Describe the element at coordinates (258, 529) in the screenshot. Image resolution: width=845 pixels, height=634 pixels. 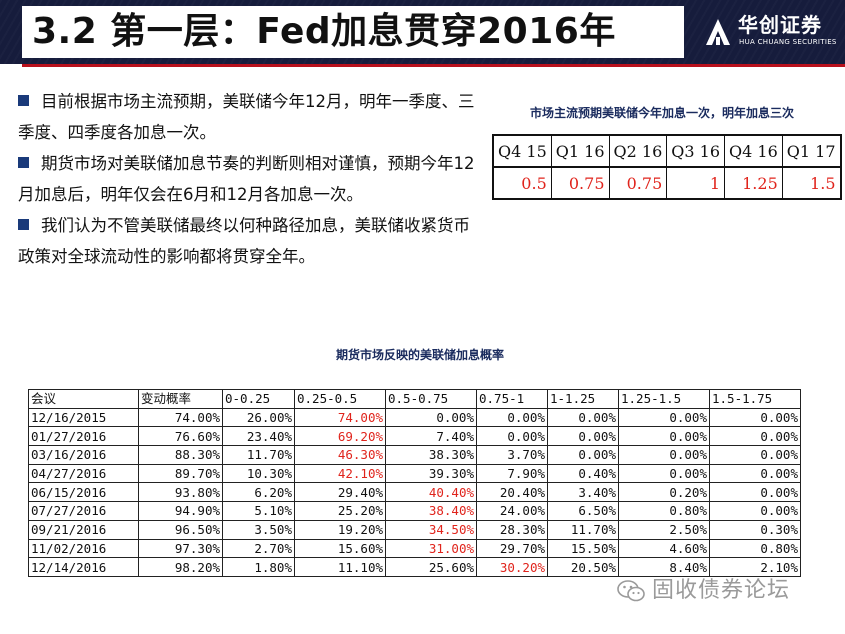
I see `probability-cell: 3.50%` at that location.